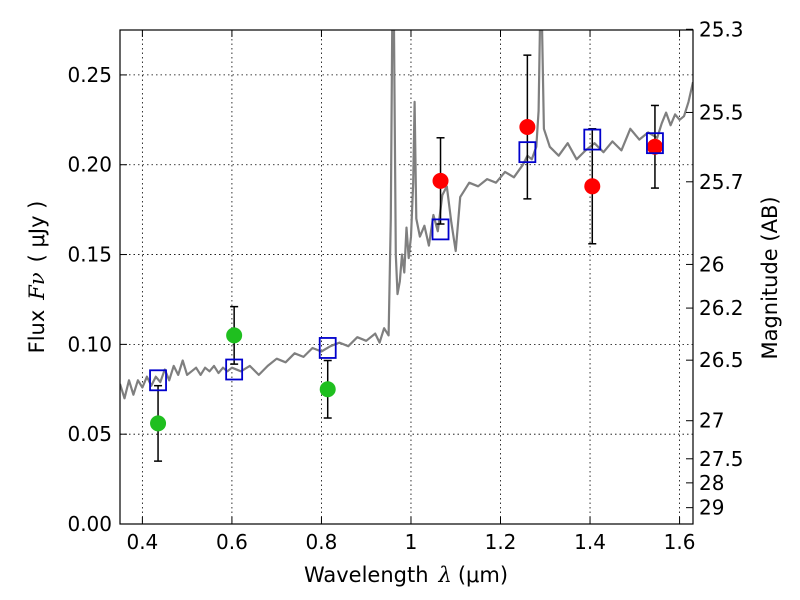 The image size is (800, 600). I want to click on y-tick-label: 0.05, so click(89, 434).